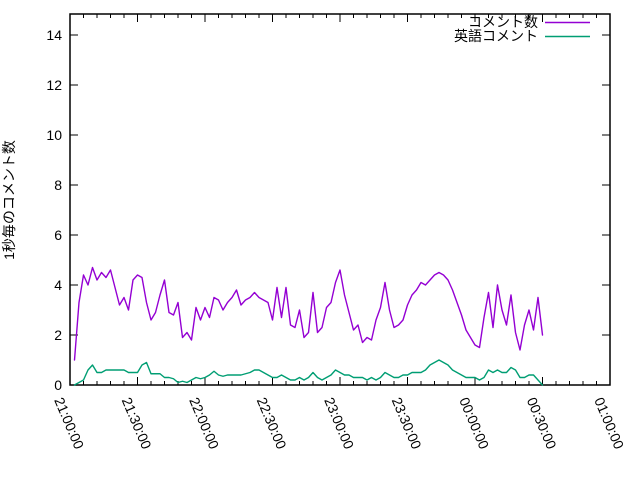  I want to click on series-line-english, so click(308, 372).